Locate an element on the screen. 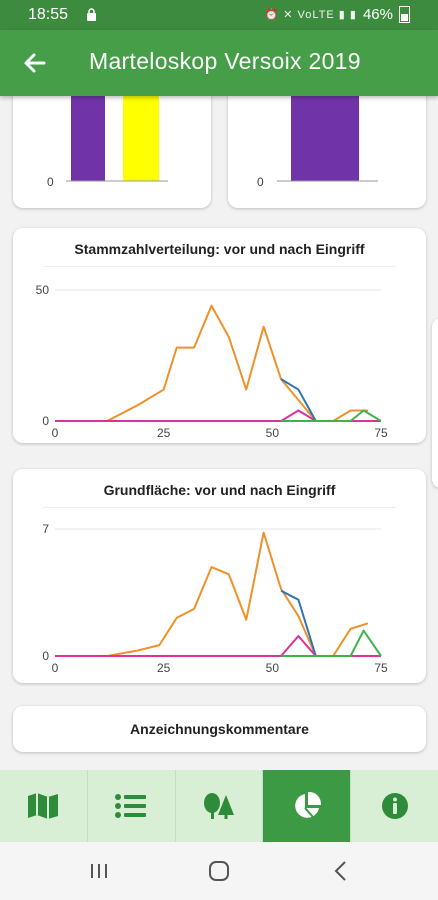 Image resolution: width=438 pixels, height=900 pixels. pie-chart-icon is located at coordinates (307, 804).